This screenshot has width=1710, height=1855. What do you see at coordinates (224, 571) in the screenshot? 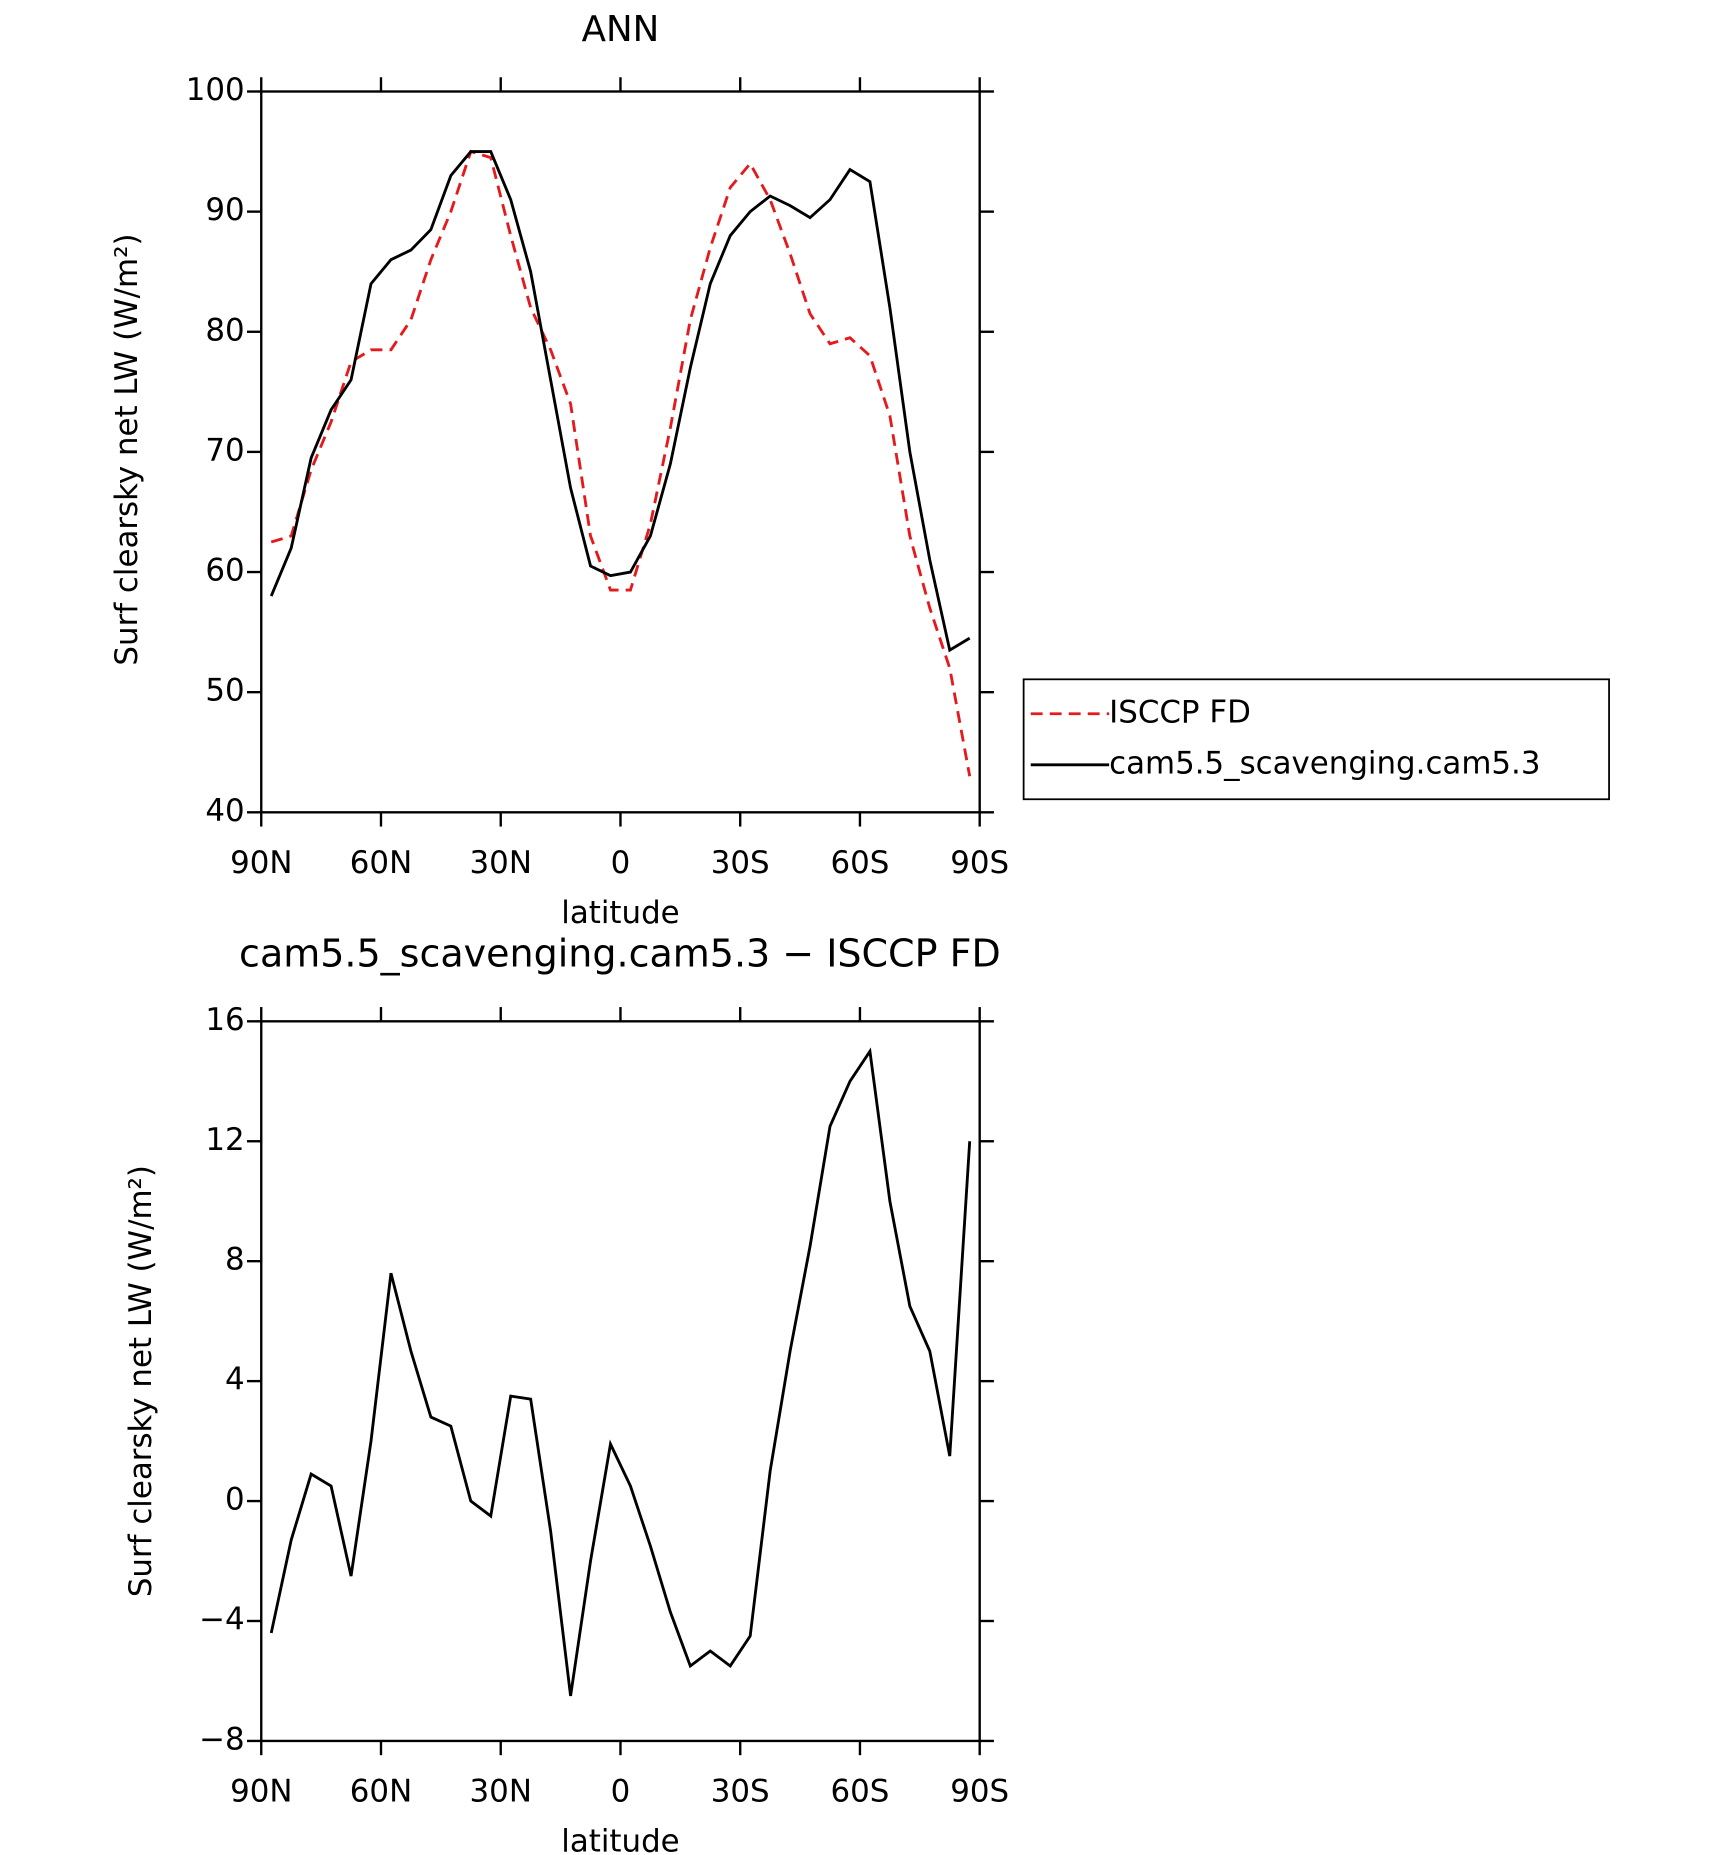
I see `y-tick-label: 60` at bounding box center [224, 571].